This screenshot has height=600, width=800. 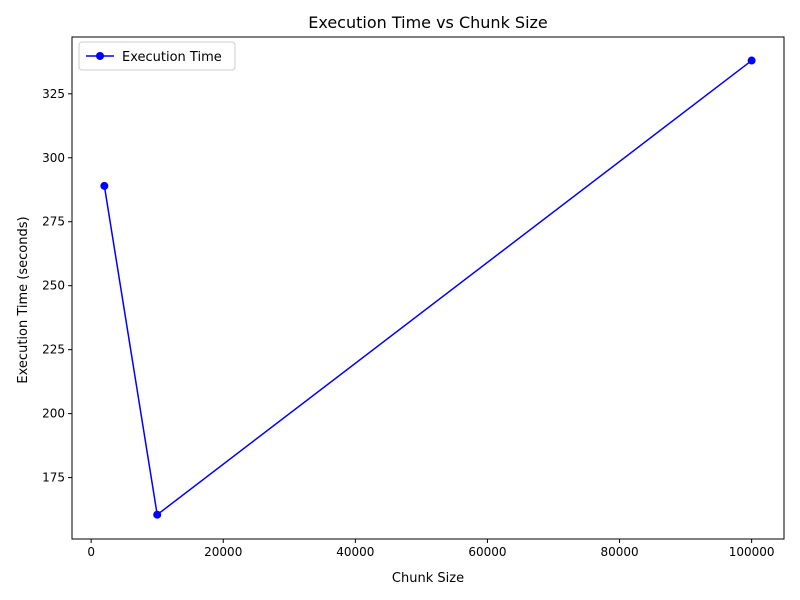 What do you see at coordinates (431, 549) in the screenshot?
I see `x-axis-ticks: 0 20000 40000 60000 80000 100000` at bounding box center [431, 549].